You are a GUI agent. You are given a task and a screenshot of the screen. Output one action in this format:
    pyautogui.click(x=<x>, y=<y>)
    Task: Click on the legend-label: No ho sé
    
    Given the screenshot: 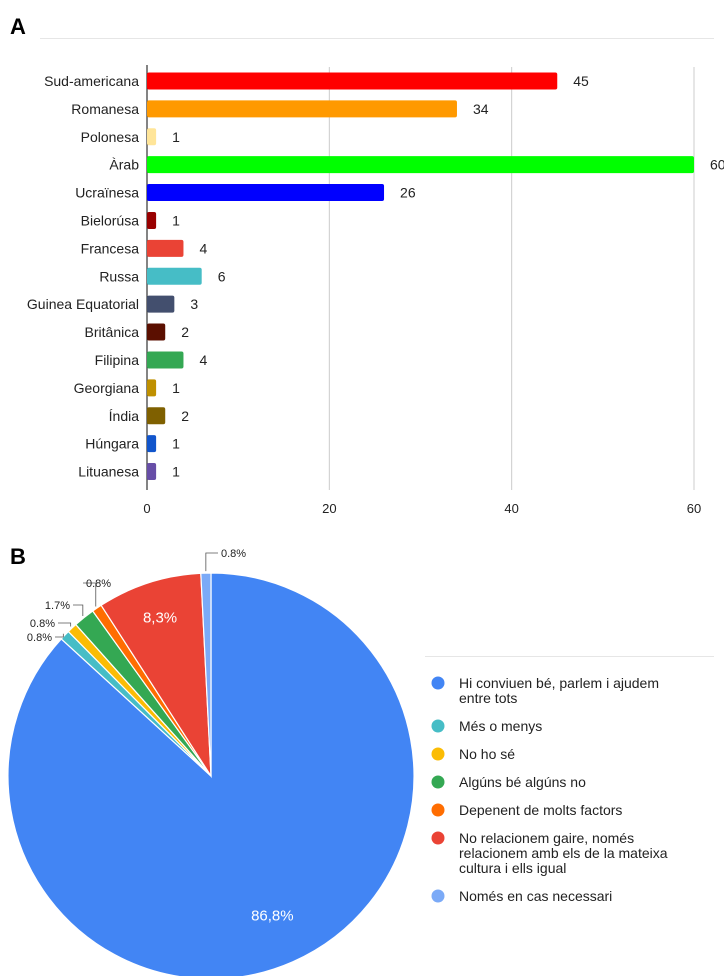 What is the action you would take?
    pyautogui.click(x=487, y=754)
    